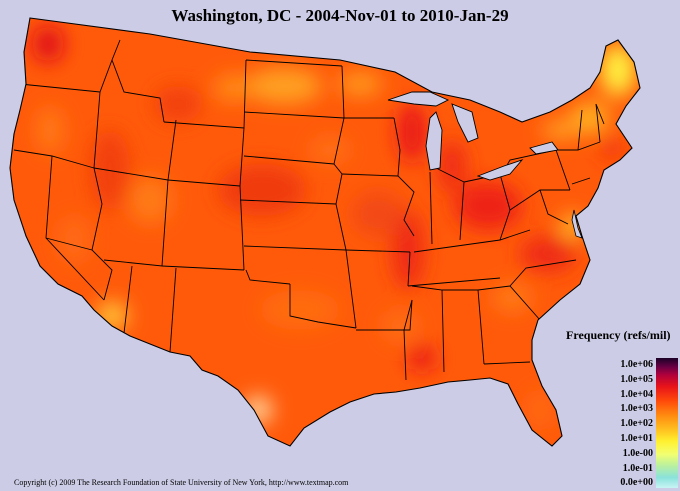 The width and height of the screenshot is (680, 491). I want to click on legend-title: Frequency (refs/mil), so click(618, 335).